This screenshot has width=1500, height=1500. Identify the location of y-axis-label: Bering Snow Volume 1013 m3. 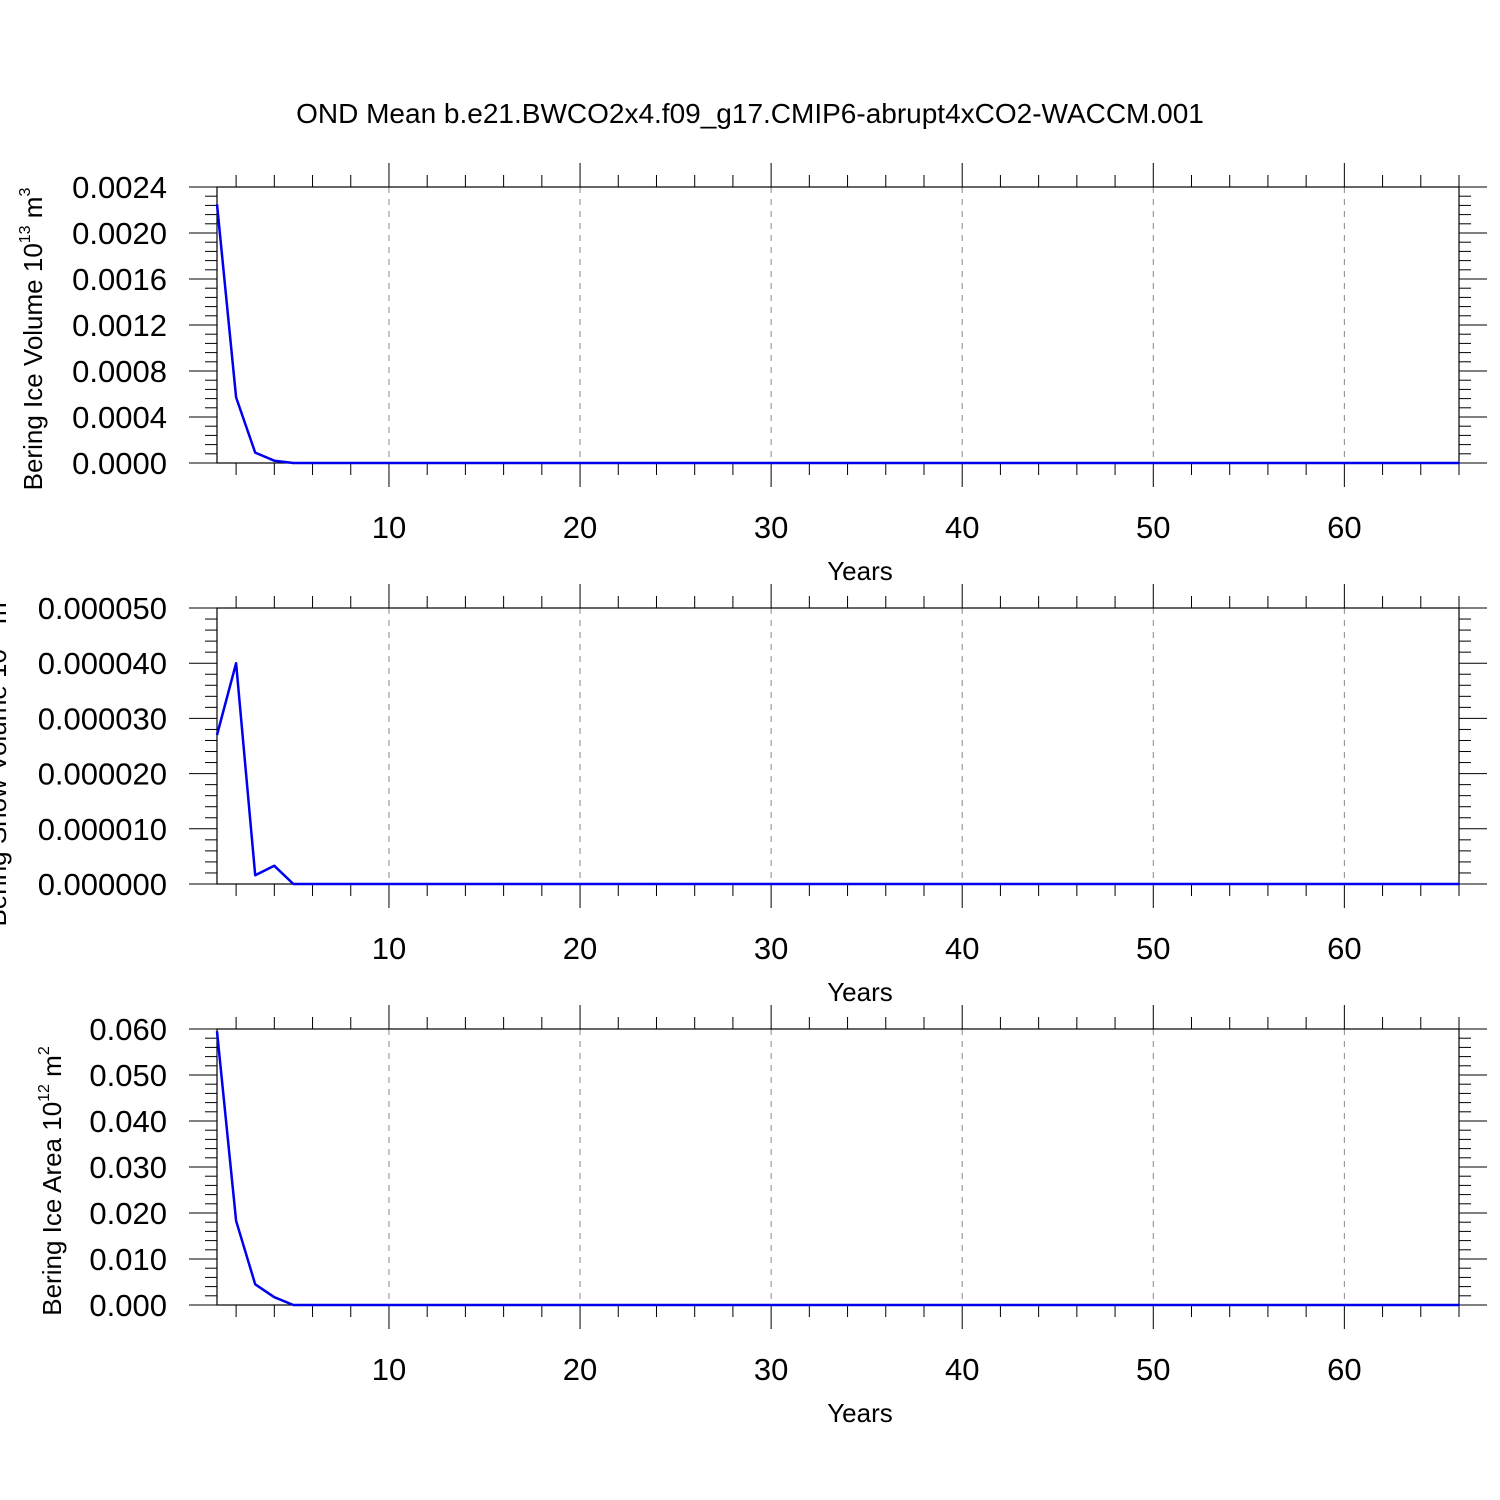
(6, 759).